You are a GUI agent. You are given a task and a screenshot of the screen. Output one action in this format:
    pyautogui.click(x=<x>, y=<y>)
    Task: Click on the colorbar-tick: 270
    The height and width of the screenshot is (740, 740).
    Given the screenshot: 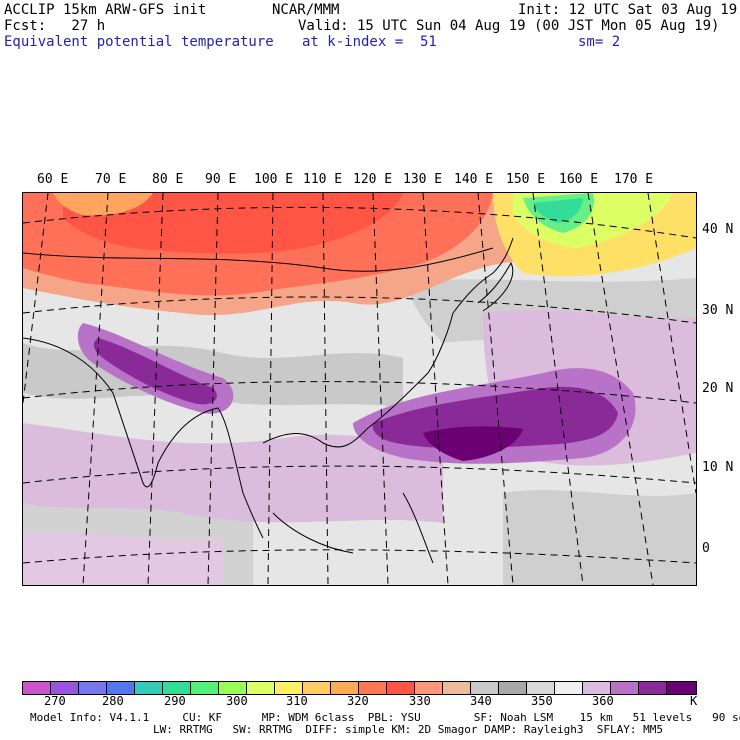 What is the action you would take?
    pyautogui.click(x=55, y=701)
    